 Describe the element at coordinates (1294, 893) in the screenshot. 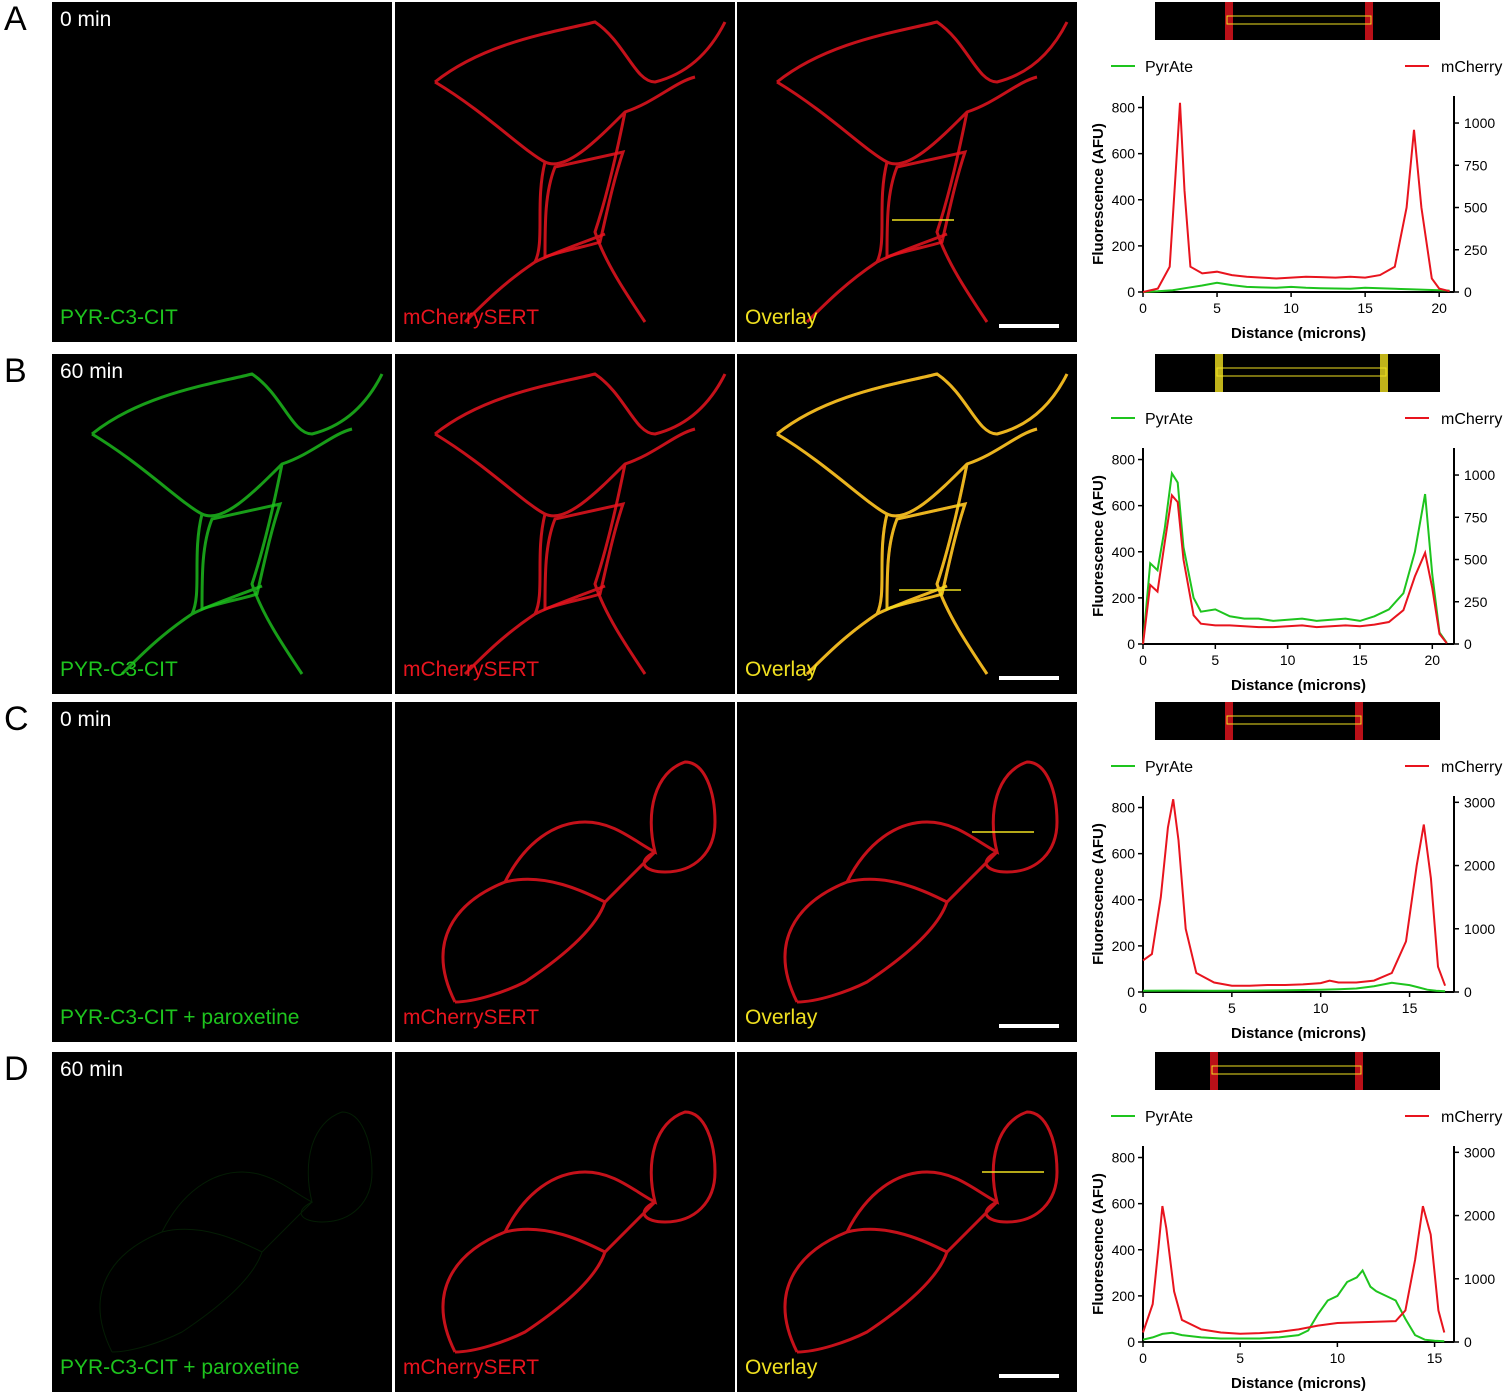

I see `series-line-mcherry` at that location.